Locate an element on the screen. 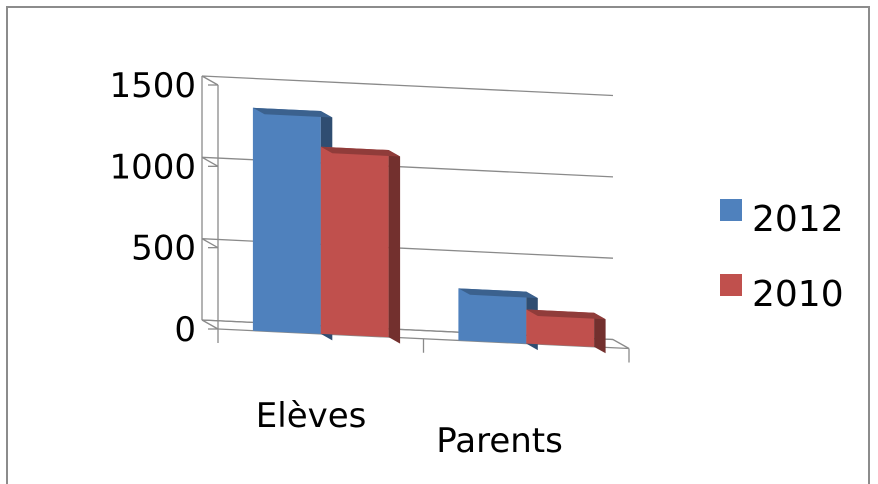 The width and height of the screenshot is (878, 484). y-tick-label: 500 is located at coordinates (163, 249).